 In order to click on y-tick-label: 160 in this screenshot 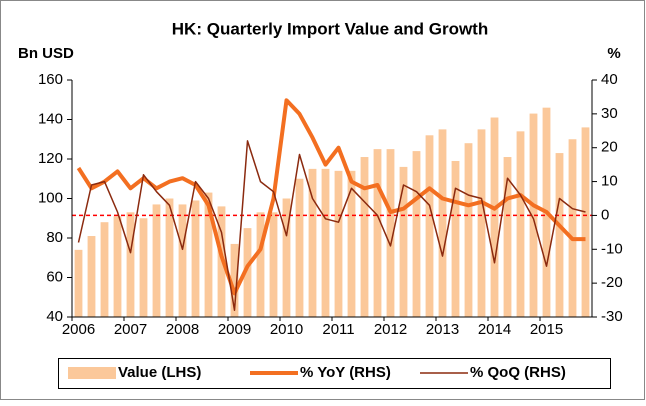, I will do `click(50, 79)`.